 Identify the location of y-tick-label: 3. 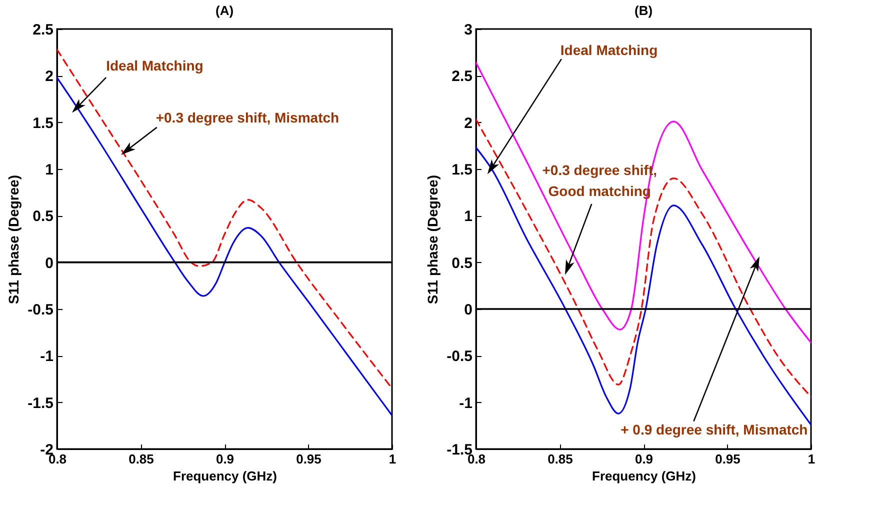
(468, 30).